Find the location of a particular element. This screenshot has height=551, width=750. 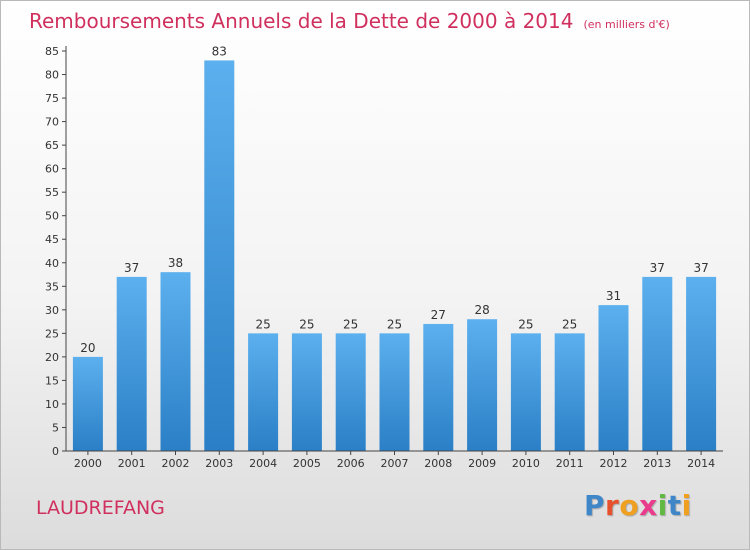

bar-value-label: 20 is located at coordinates (87, 348).